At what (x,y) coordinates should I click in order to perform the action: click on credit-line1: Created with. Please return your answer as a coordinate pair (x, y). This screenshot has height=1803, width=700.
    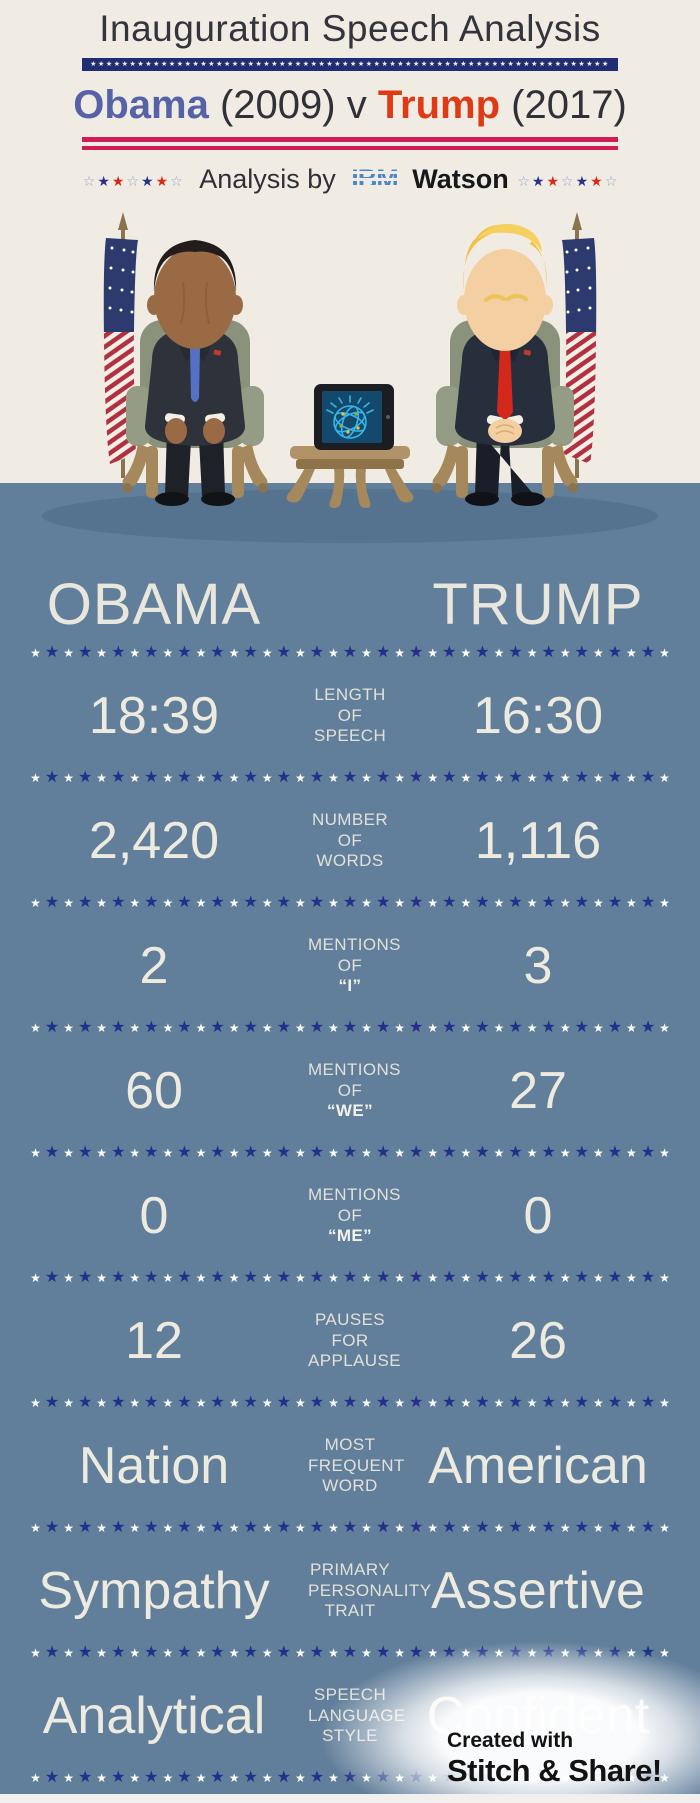
    Looking at the image, I should click on (510, 1740).